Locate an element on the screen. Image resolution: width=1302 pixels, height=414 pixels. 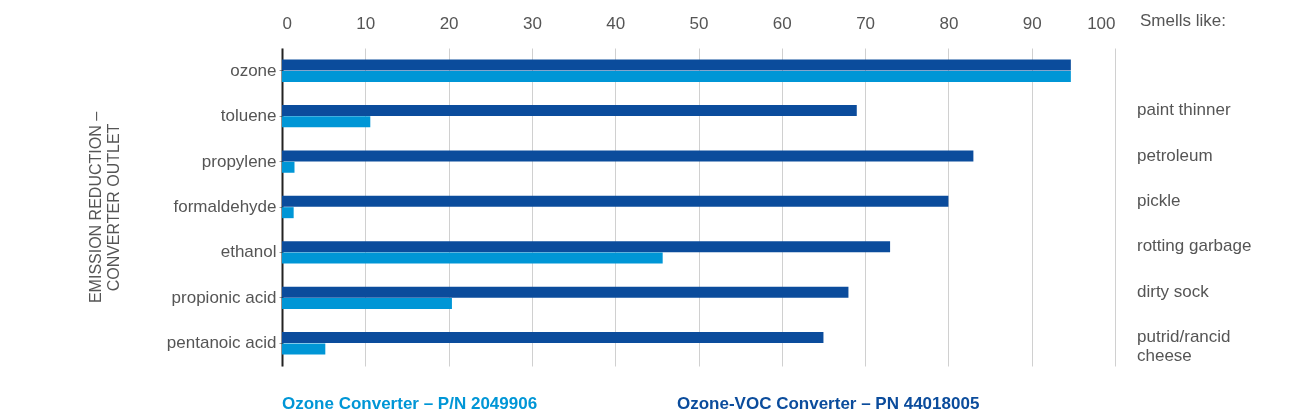
text: Smells like: is located at coordinates (1183, 20).